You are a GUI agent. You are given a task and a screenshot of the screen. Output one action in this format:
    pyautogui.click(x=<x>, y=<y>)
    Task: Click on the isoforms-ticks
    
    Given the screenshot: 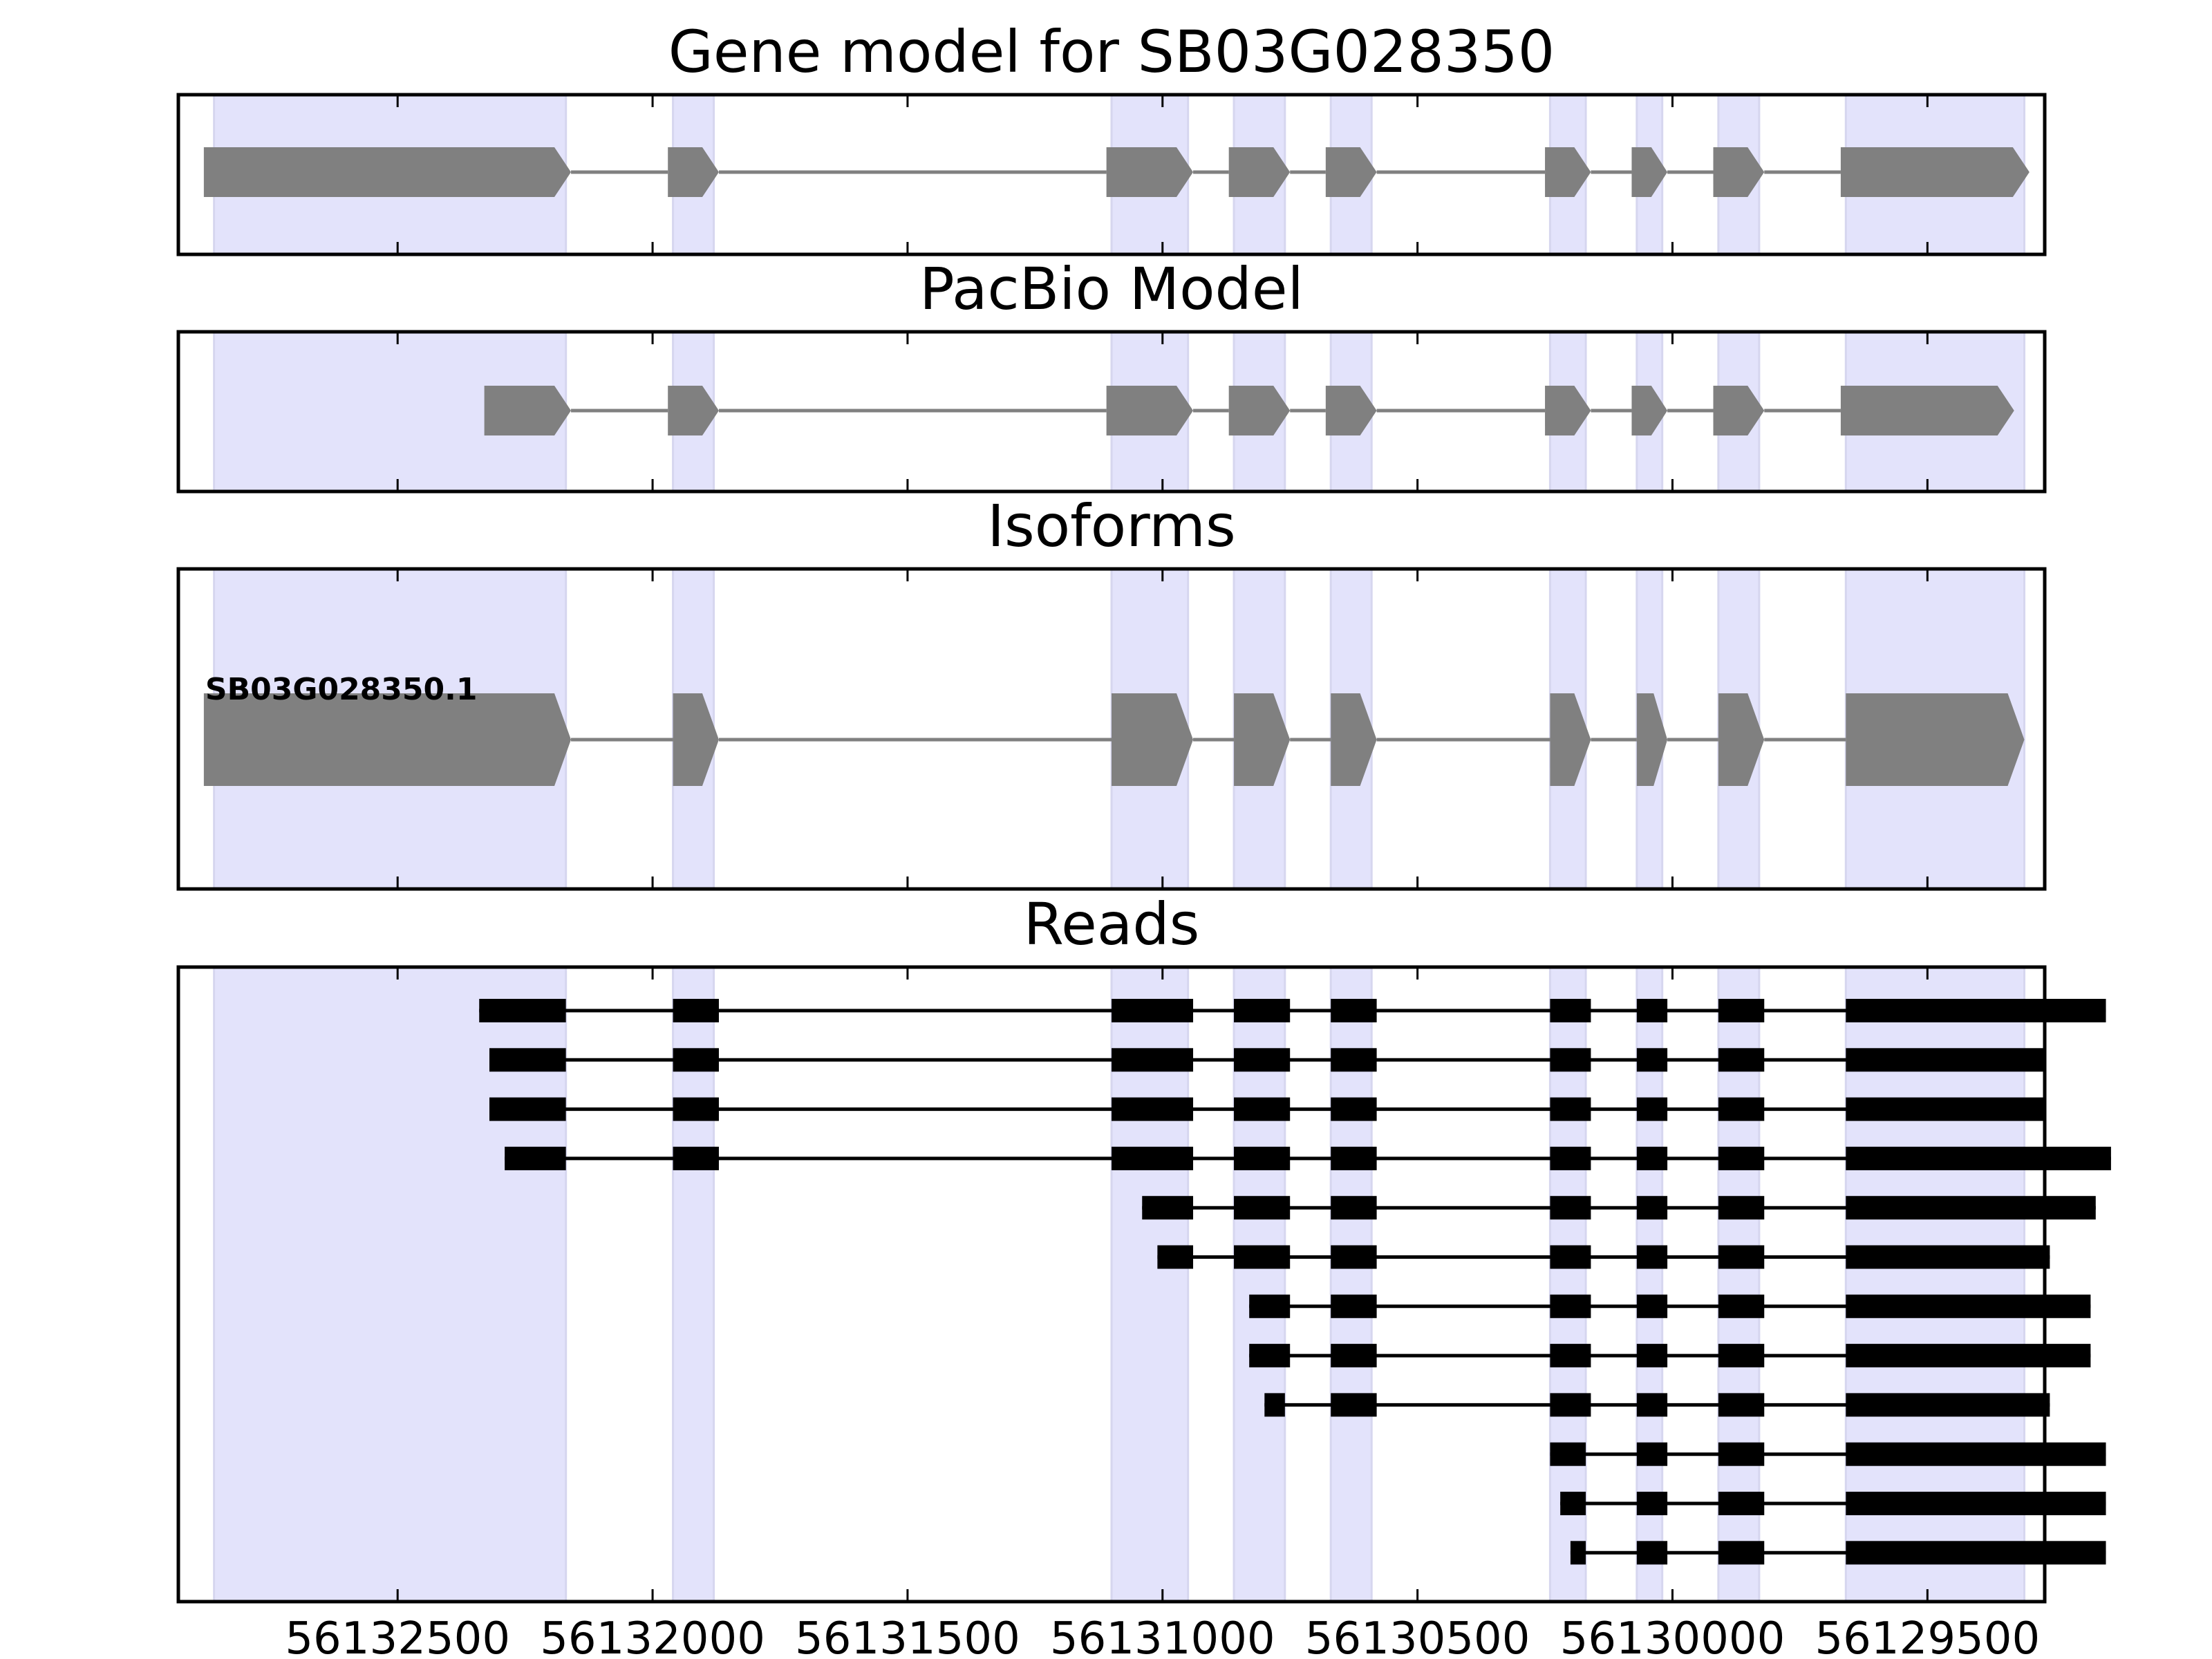 What is the action you would take?
    pyautogui.click(x=1162, y=729)
    